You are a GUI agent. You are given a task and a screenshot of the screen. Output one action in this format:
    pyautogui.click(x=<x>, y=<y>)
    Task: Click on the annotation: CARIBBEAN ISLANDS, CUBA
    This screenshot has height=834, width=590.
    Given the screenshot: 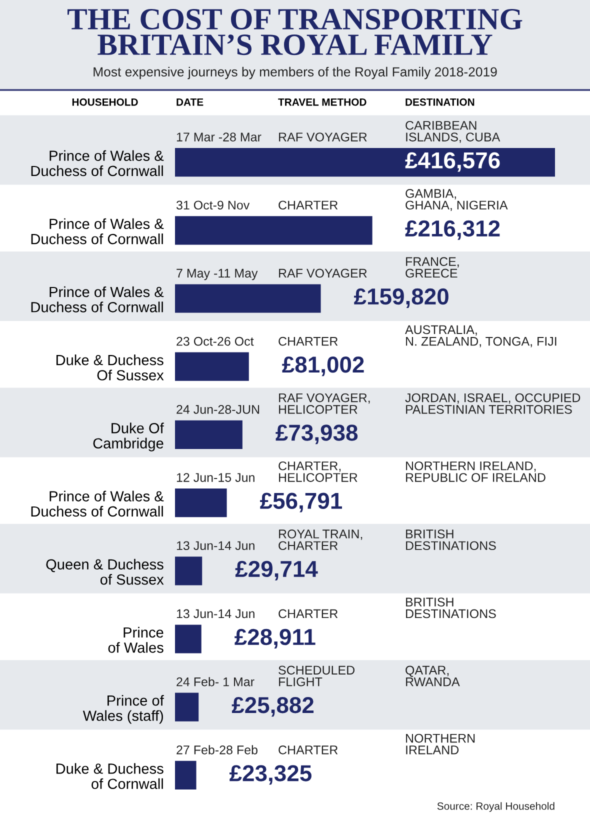 What is the action you would take?
    pyautogui.click(x=453, y=131)
    